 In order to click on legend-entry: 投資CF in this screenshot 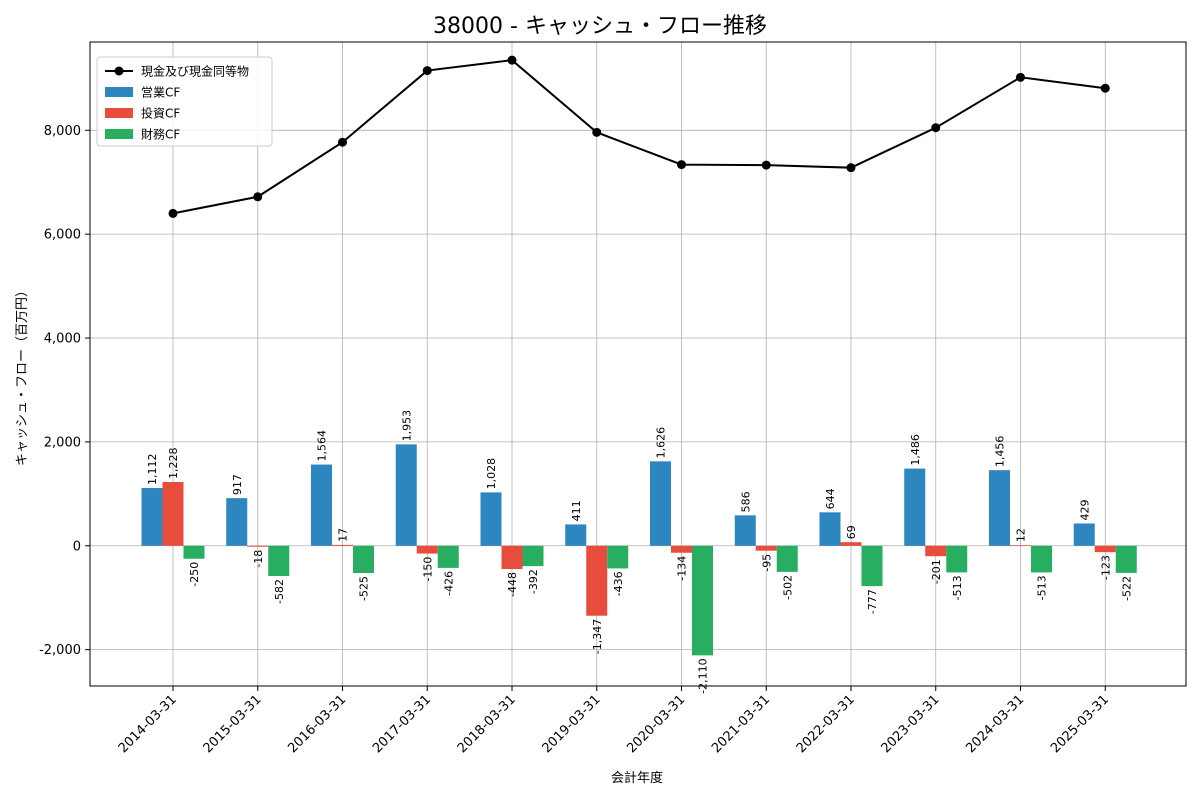, I will do `click(160, 113)`.